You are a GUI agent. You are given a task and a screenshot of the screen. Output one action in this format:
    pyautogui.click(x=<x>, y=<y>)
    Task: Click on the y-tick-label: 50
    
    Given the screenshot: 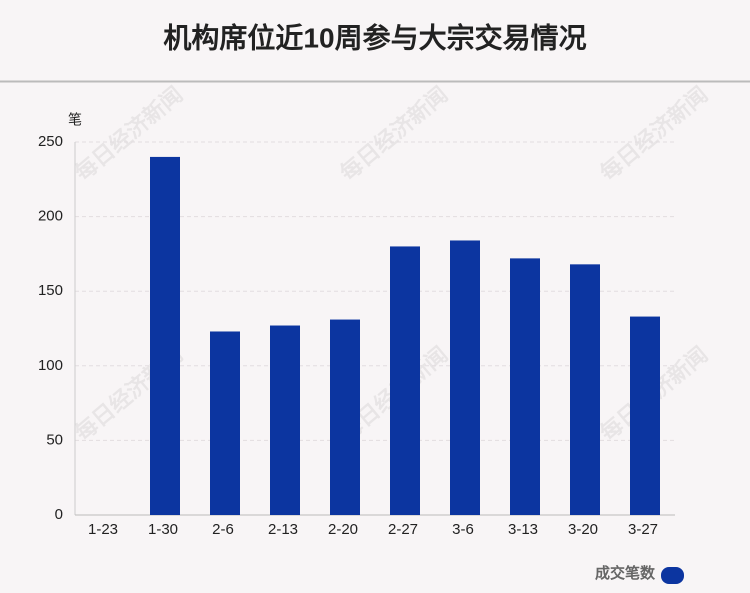 What is the action you would take?
    pyautogui.click(x=54, y=439)
    